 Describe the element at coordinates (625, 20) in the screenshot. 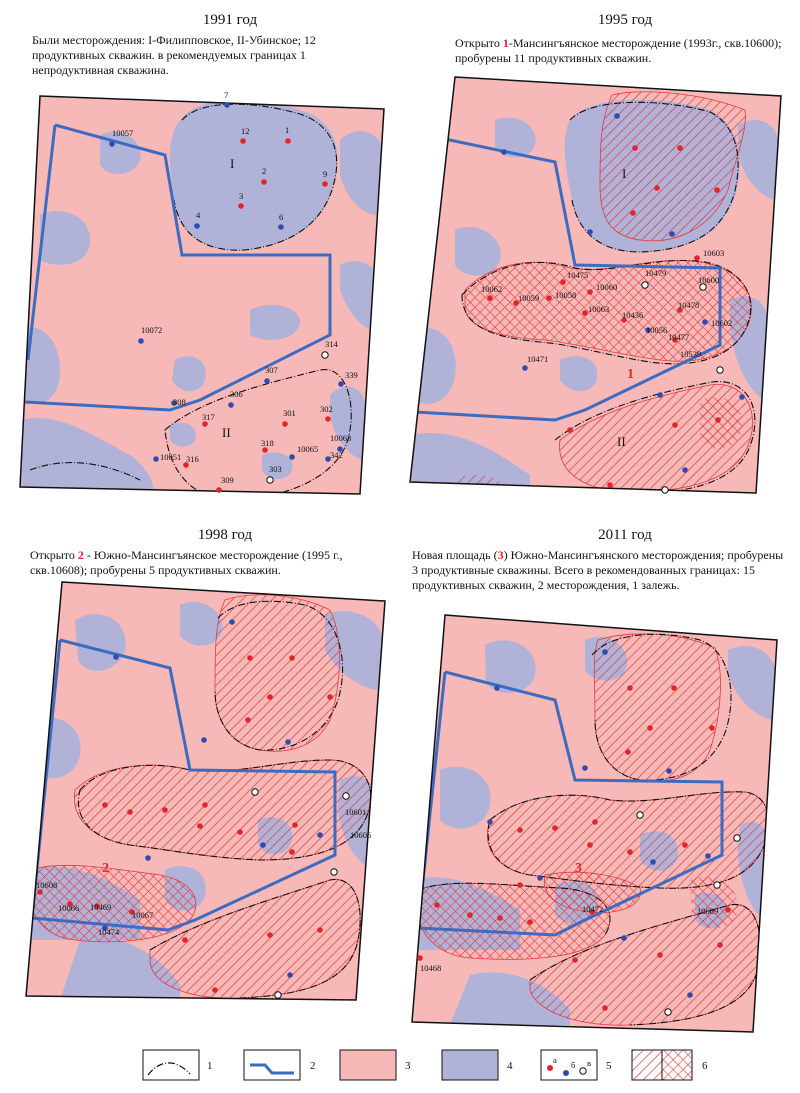

I see `year-1995: 1995 год` at that location.